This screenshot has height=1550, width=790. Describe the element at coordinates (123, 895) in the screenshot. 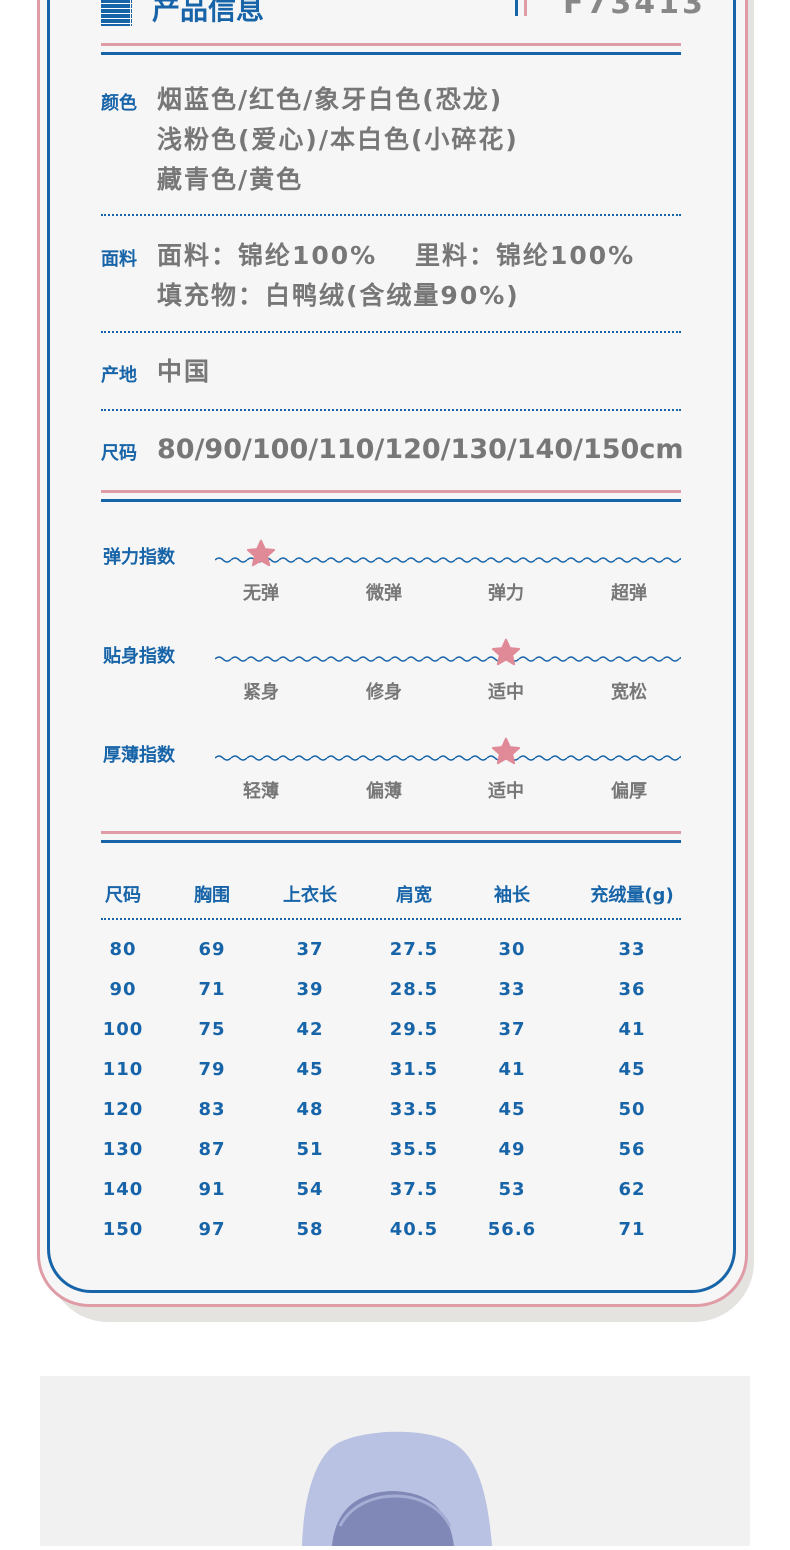

I see `table-header: 尺码` at that location.